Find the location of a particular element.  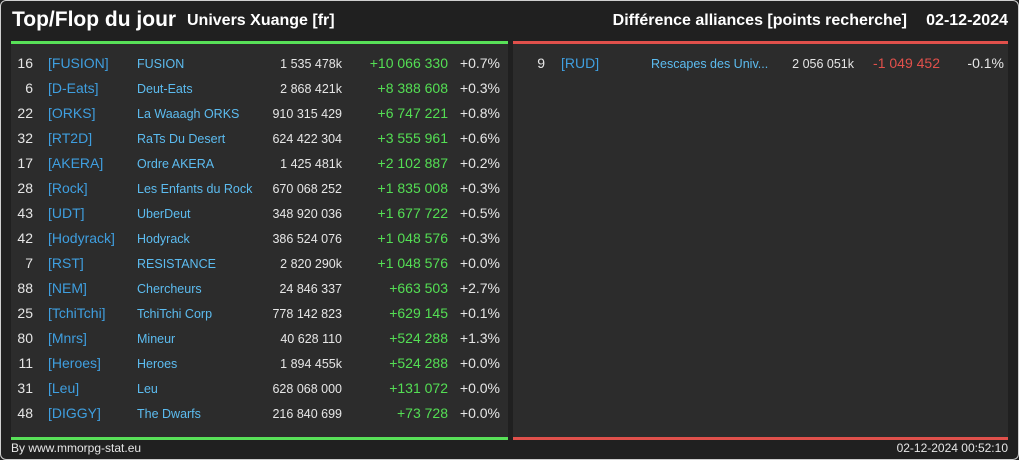

points-value: 1 535 478k is located at coordinates (311, 64).